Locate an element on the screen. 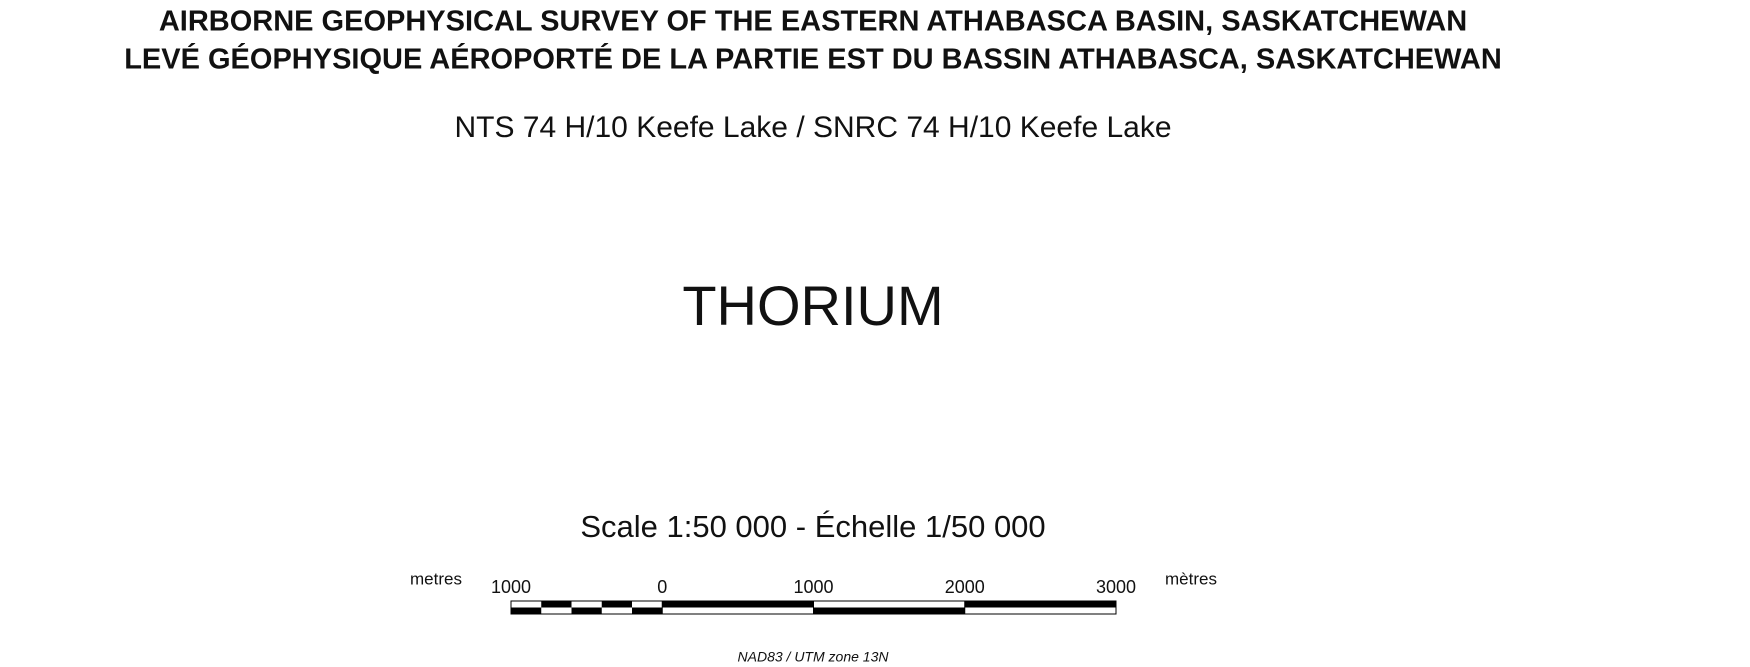 The image size is (1750, 667). scale-tick-label: 3000 is located at coordinates (1116, 587).